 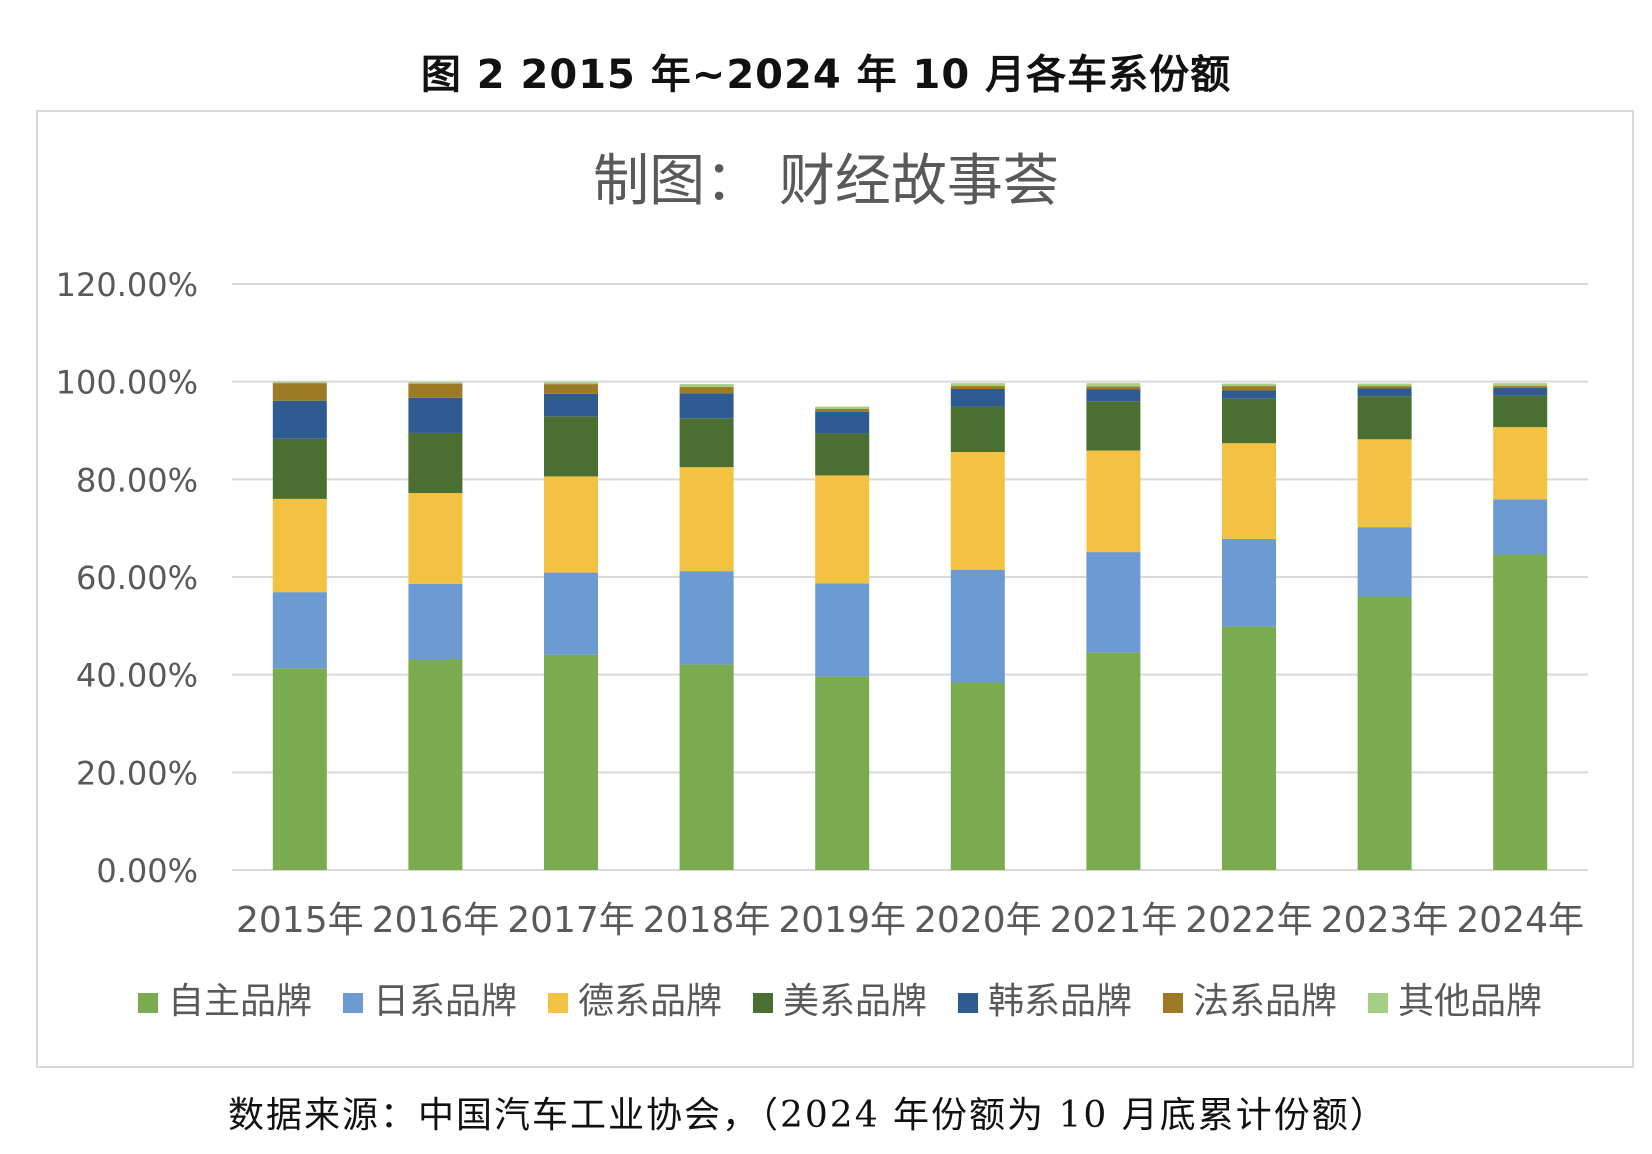 What do you see at coordinates (1520, 920) in the screenshot?
I see `x-tick-label: 2024年` at bounding box center [1520, 920].